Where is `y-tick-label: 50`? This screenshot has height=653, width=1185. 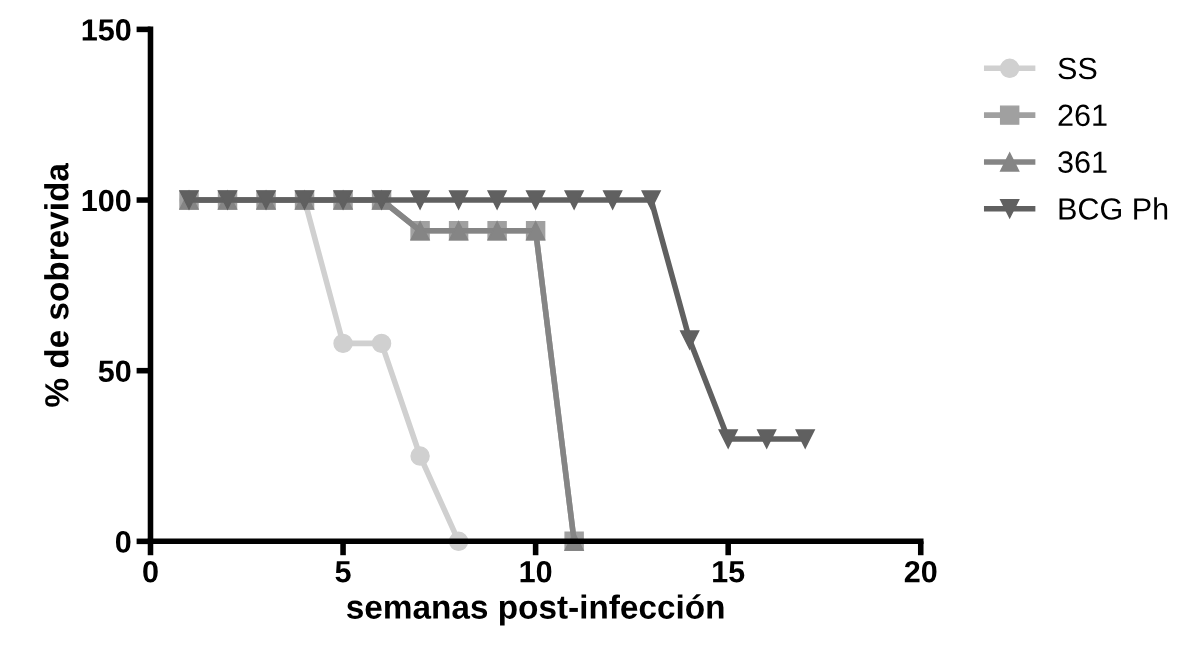
y-tick-label: 50 is located at coordinates (114, 371).